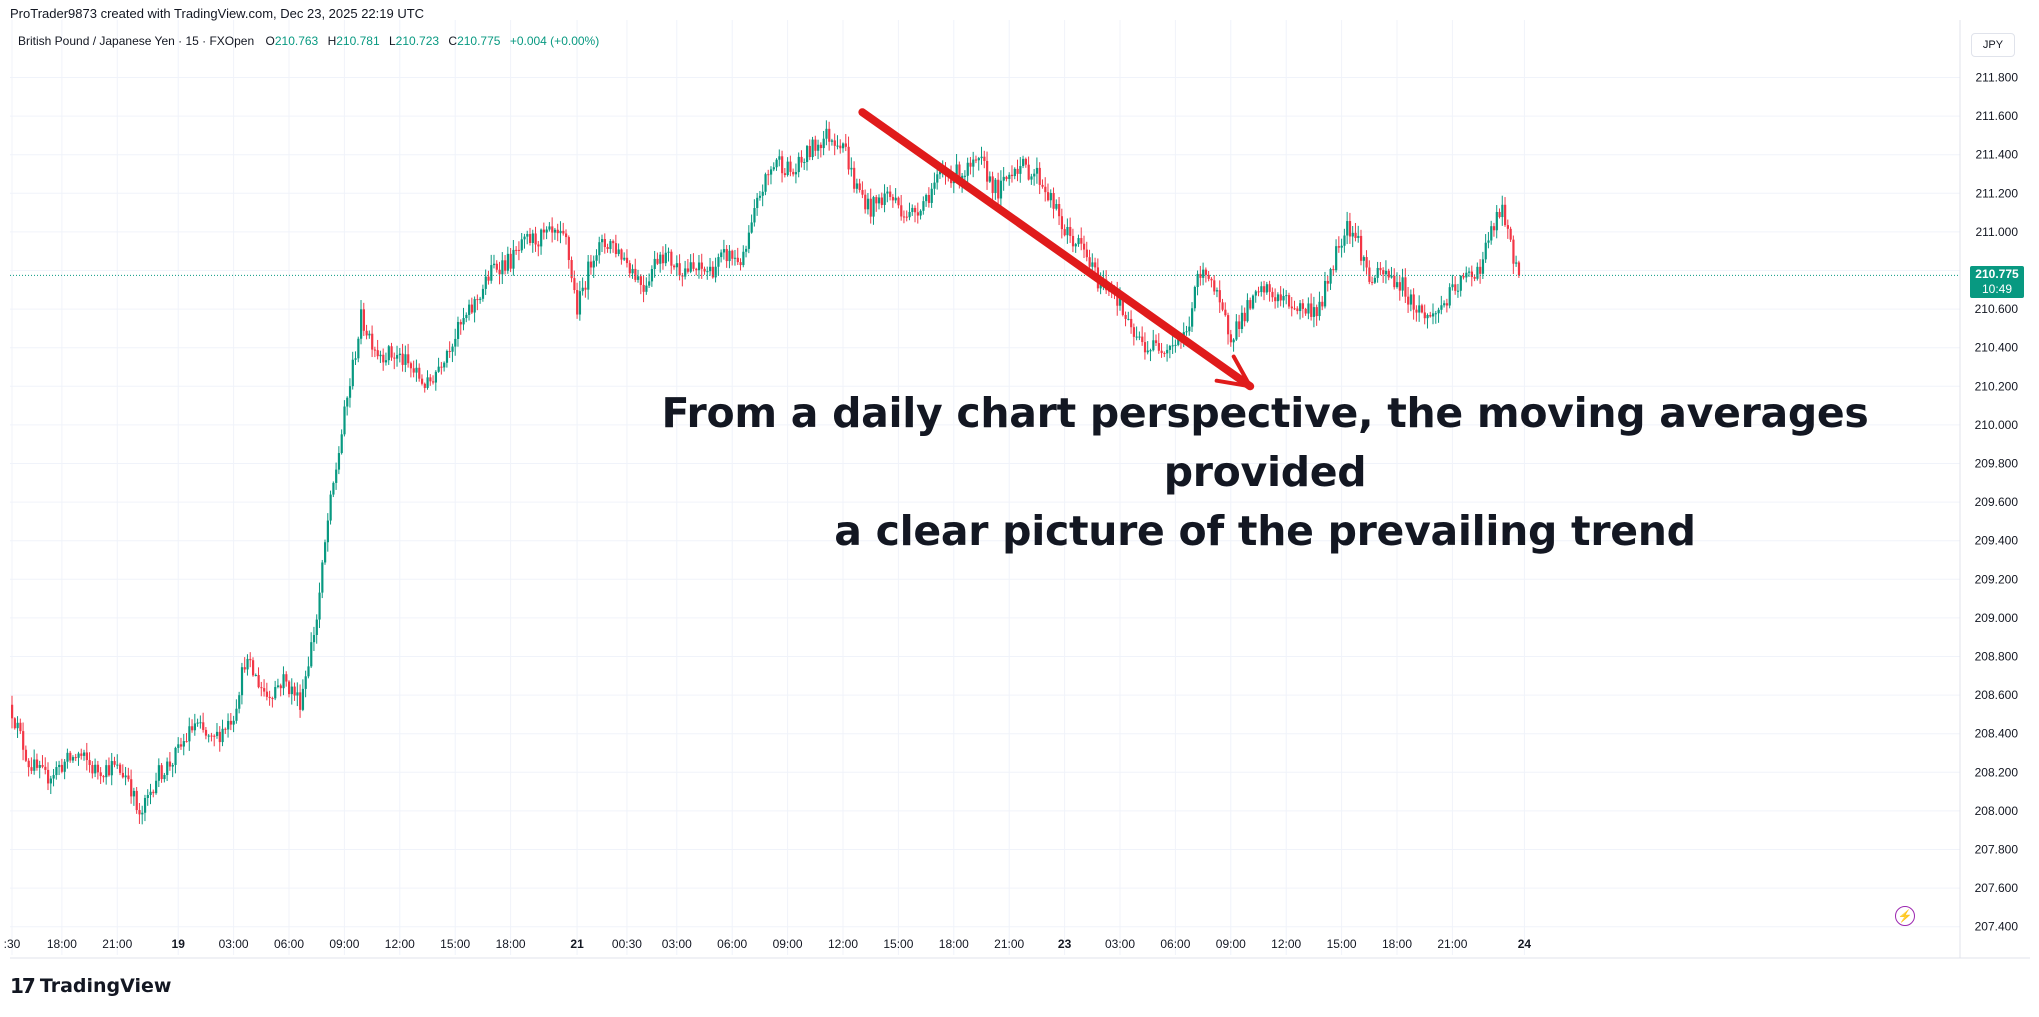  Describe the element at coordinates (1997, 464) in the screenshot. I see `y-tick-label: 209.800` at that location.